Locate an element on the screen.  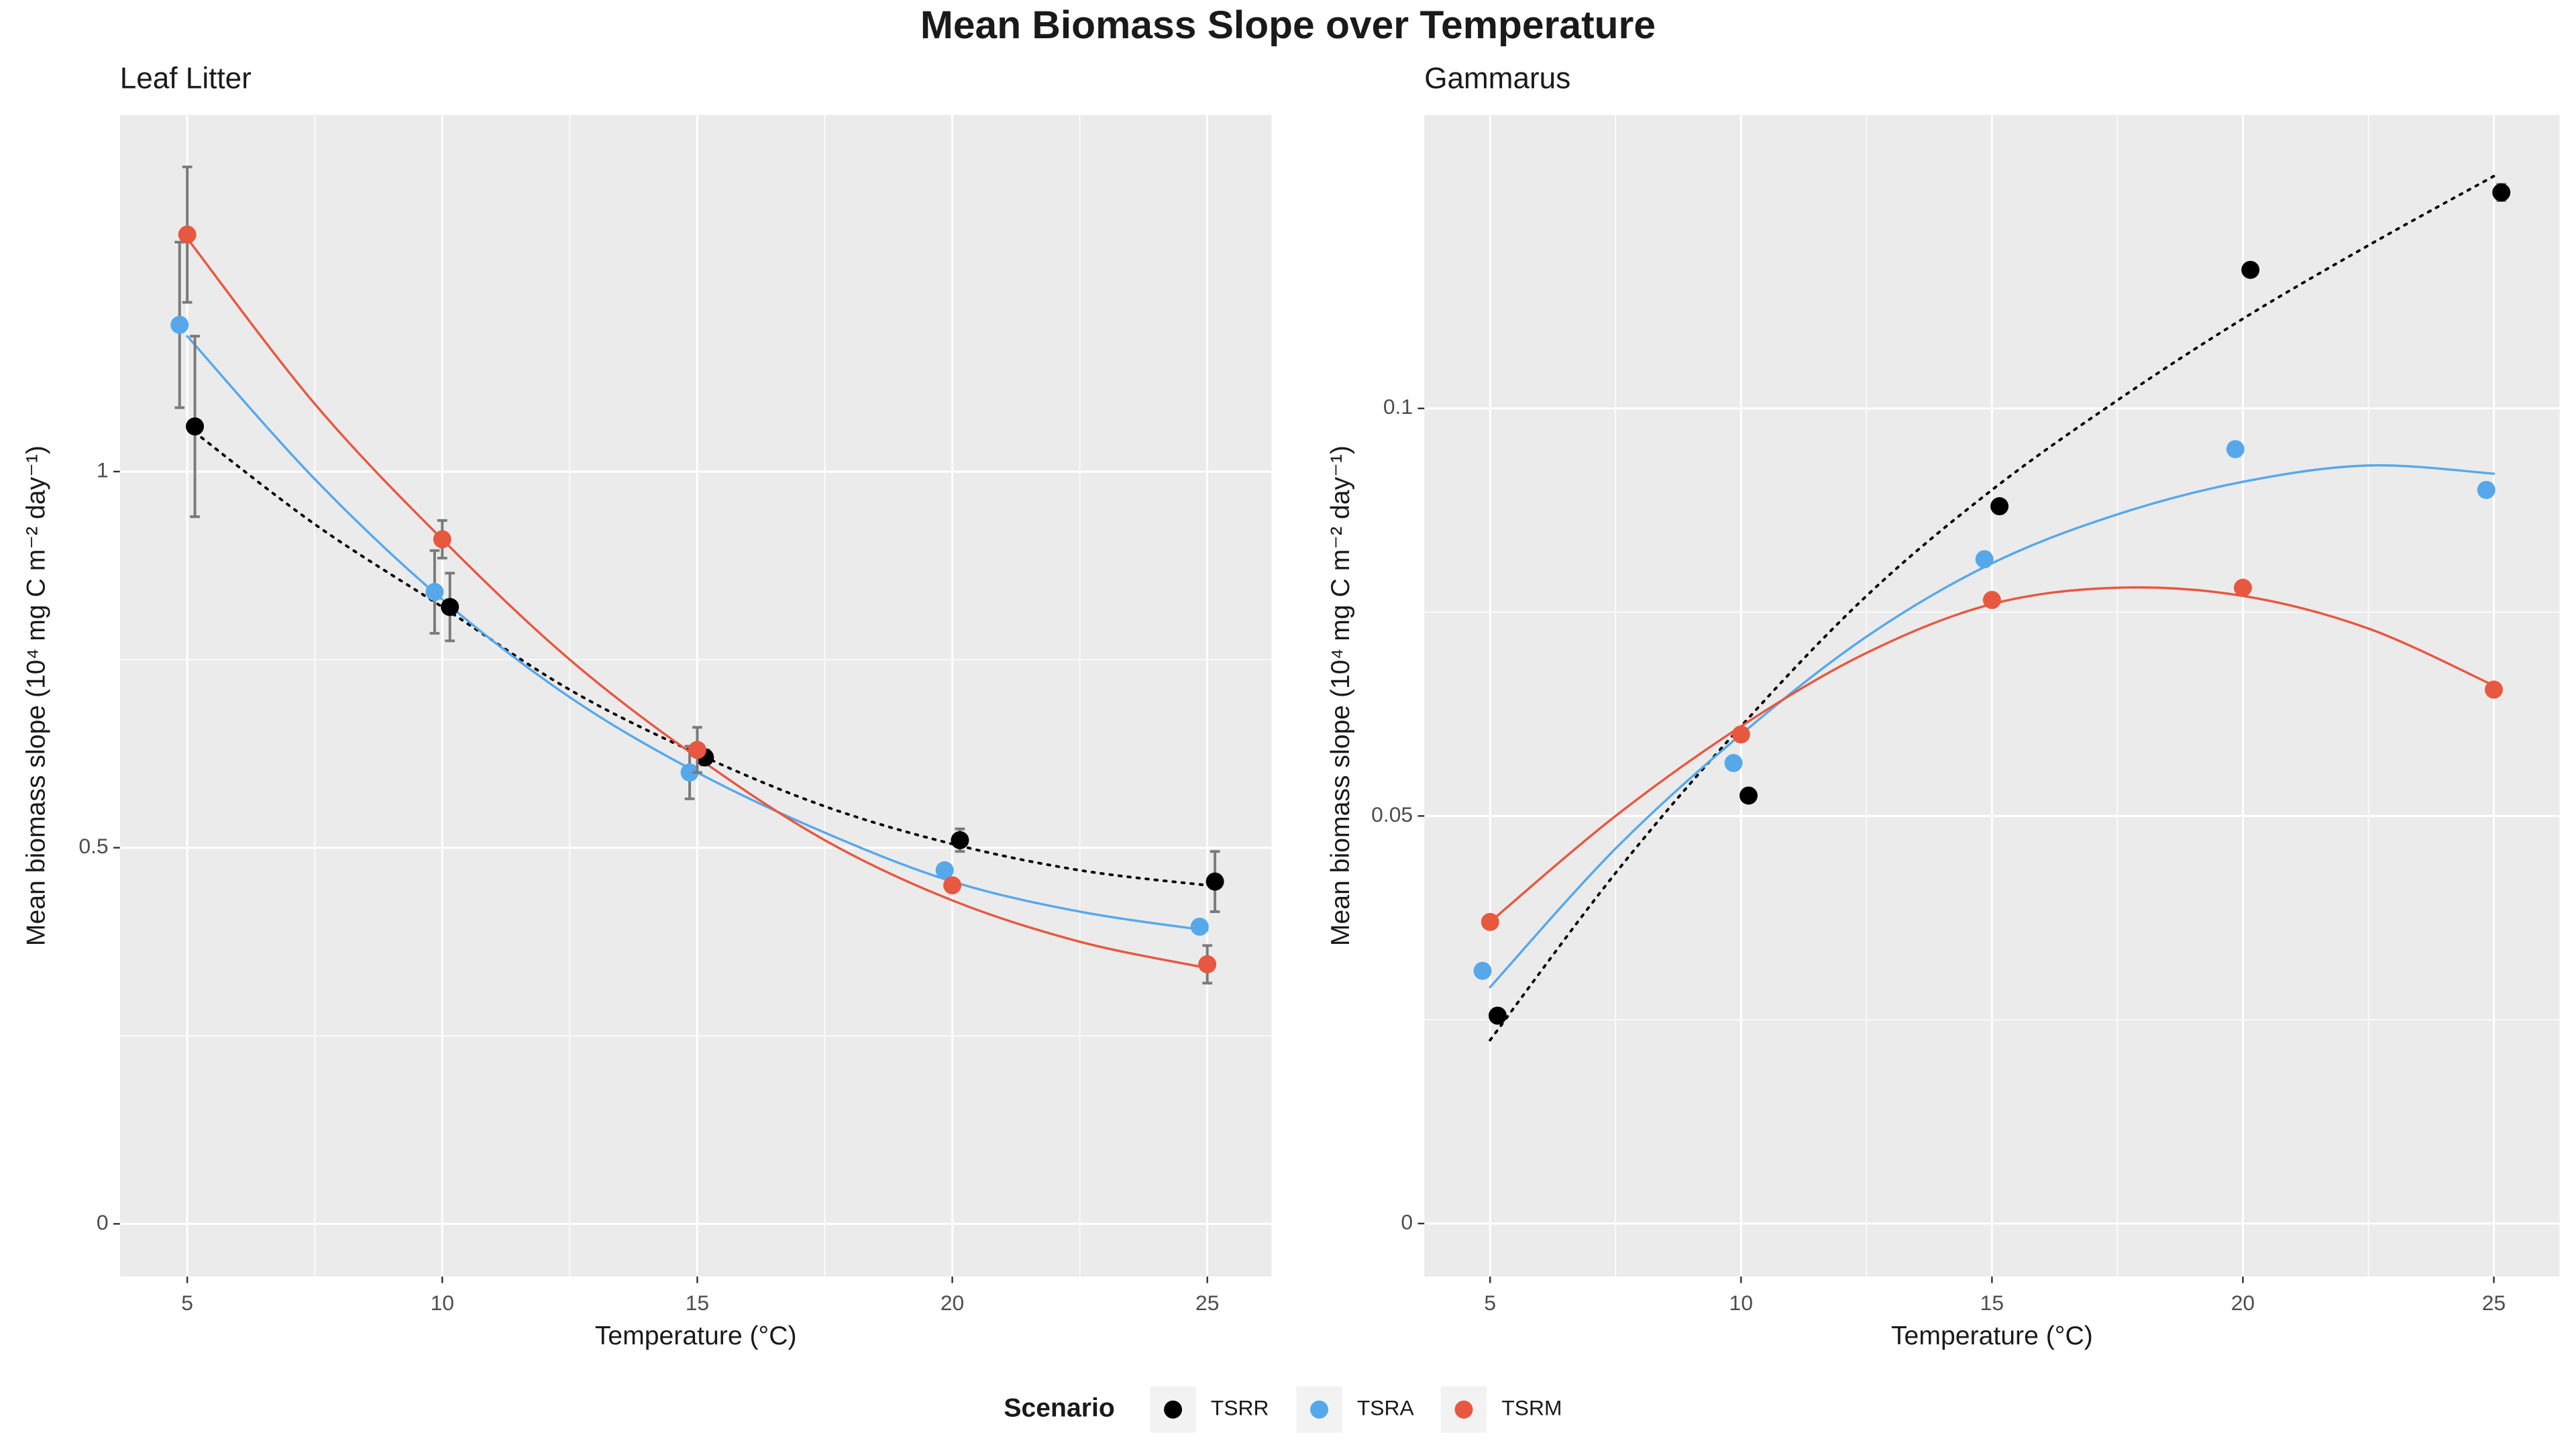
y-tick-label: 0.05 is located at coordinates (1392, 814).